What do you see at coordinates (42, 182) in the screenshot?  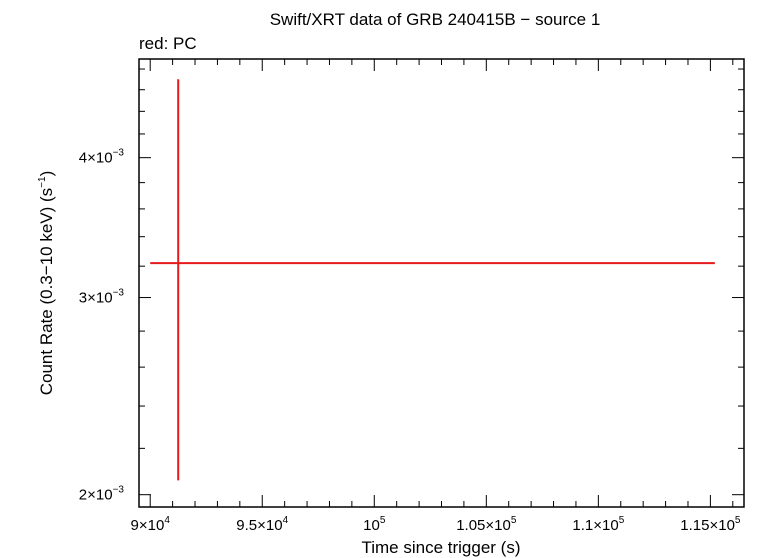 I see `y-axis-label-sup: −1` at bounding box center [42, 182].